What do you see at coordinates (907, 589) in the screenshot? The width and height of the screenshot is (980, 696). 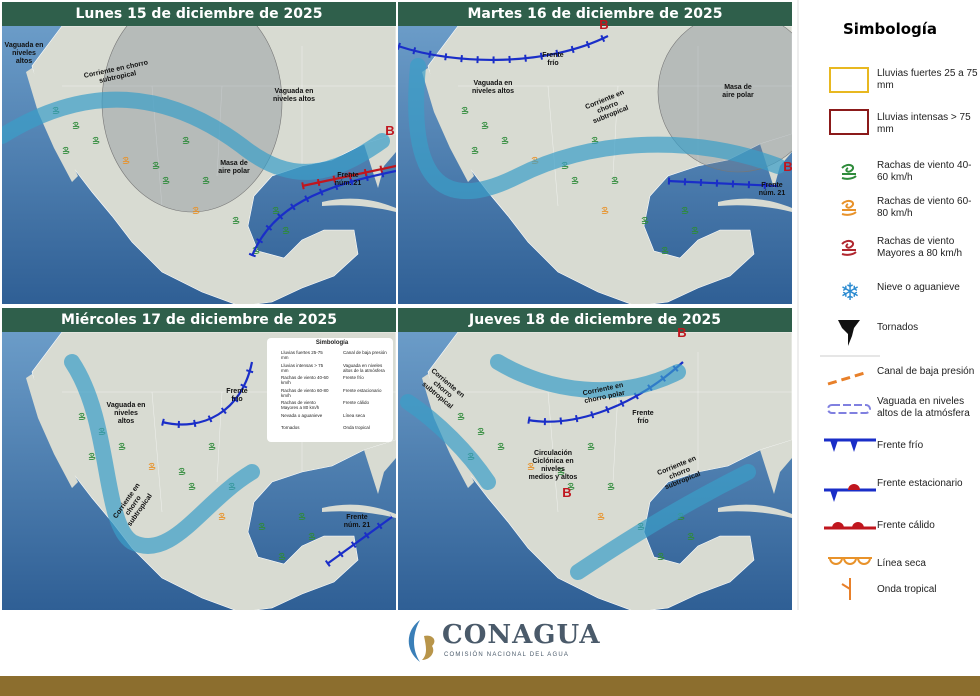 I see `legend-item: Onda tropical` at bounding box center [907, 589].